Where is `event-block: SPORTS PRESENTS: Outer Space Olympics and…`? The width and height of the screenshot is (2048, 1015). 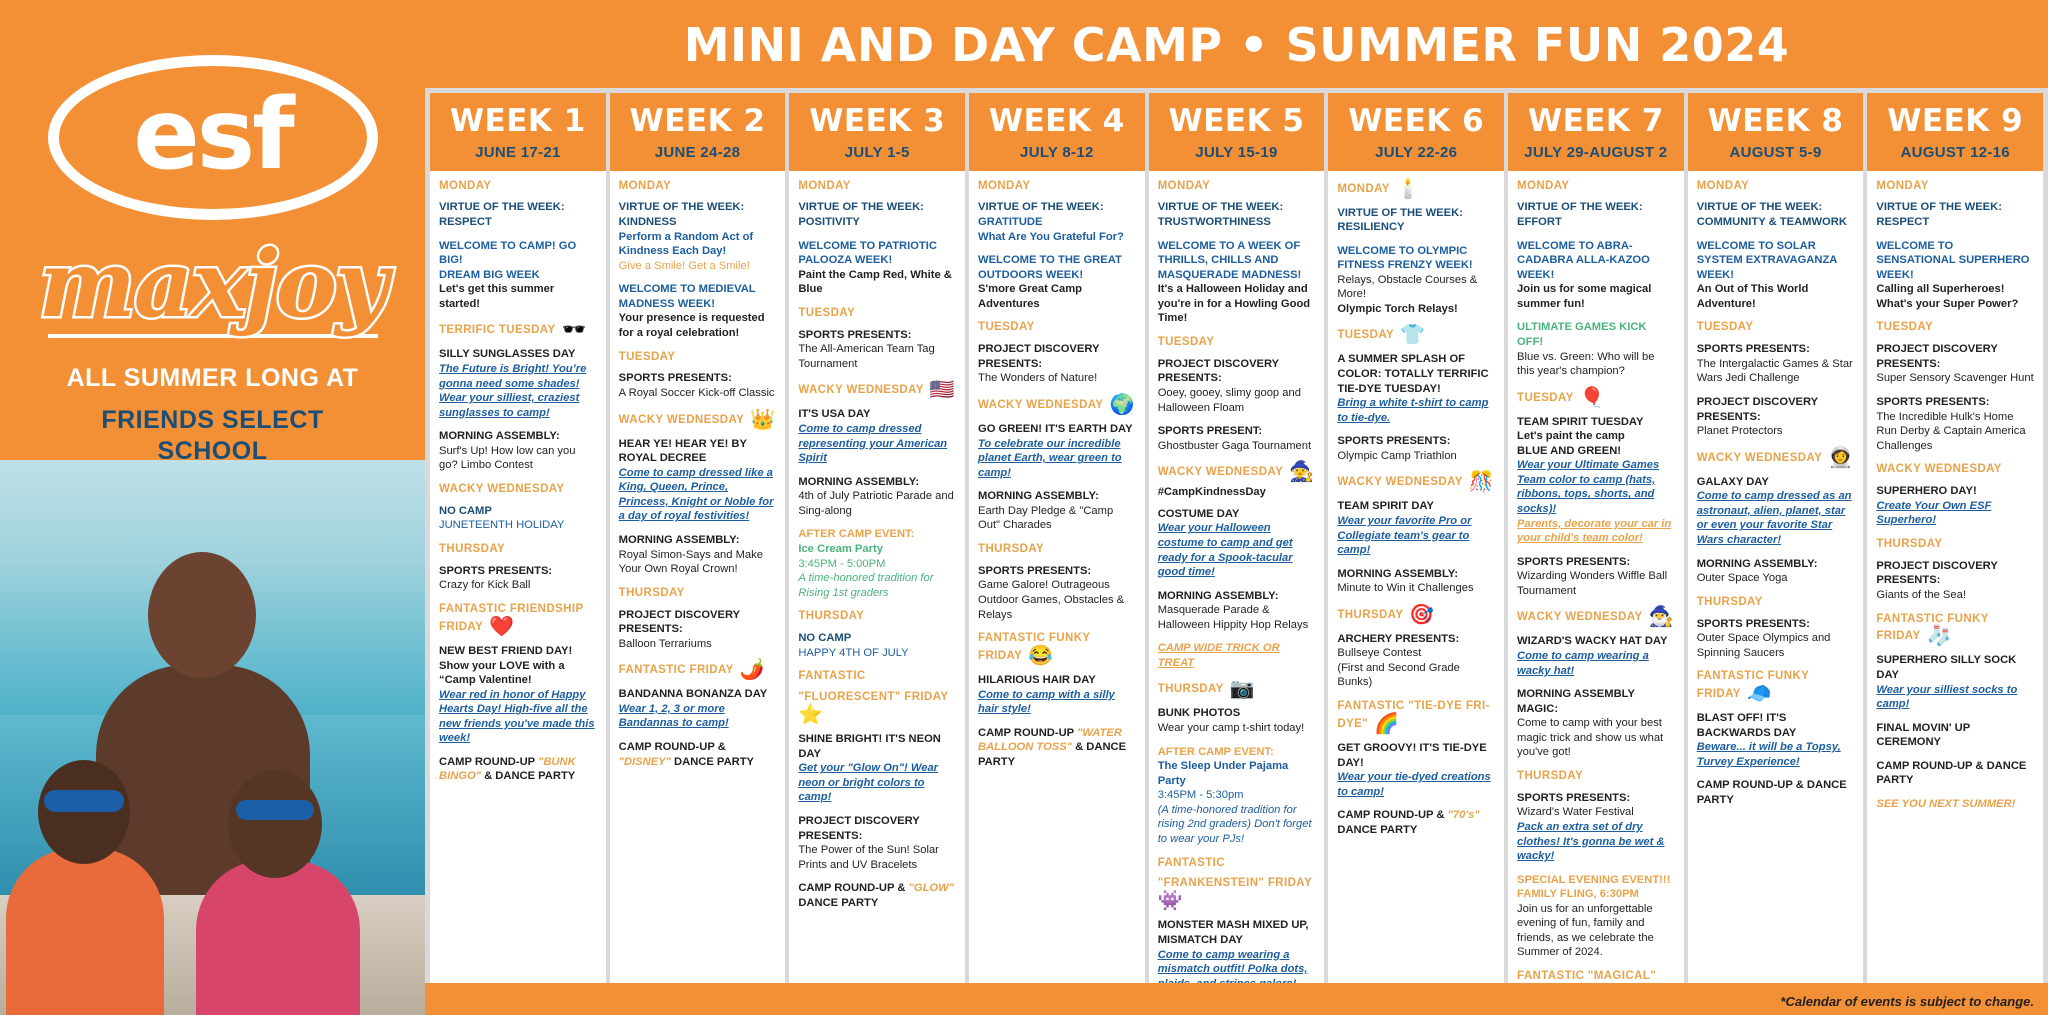 event-block: SPORTS PRESENTS: Outer Space Olympics and… is located at coordinates (1776, 639).